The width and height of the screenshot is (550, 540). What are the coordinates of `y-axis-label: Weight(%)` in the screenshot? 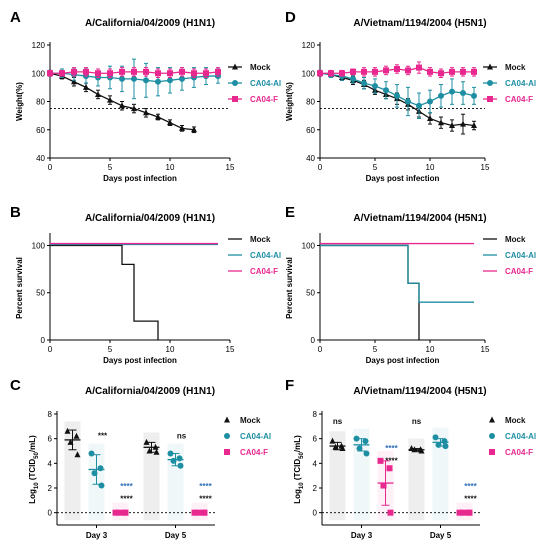 It's located at (19, 101).